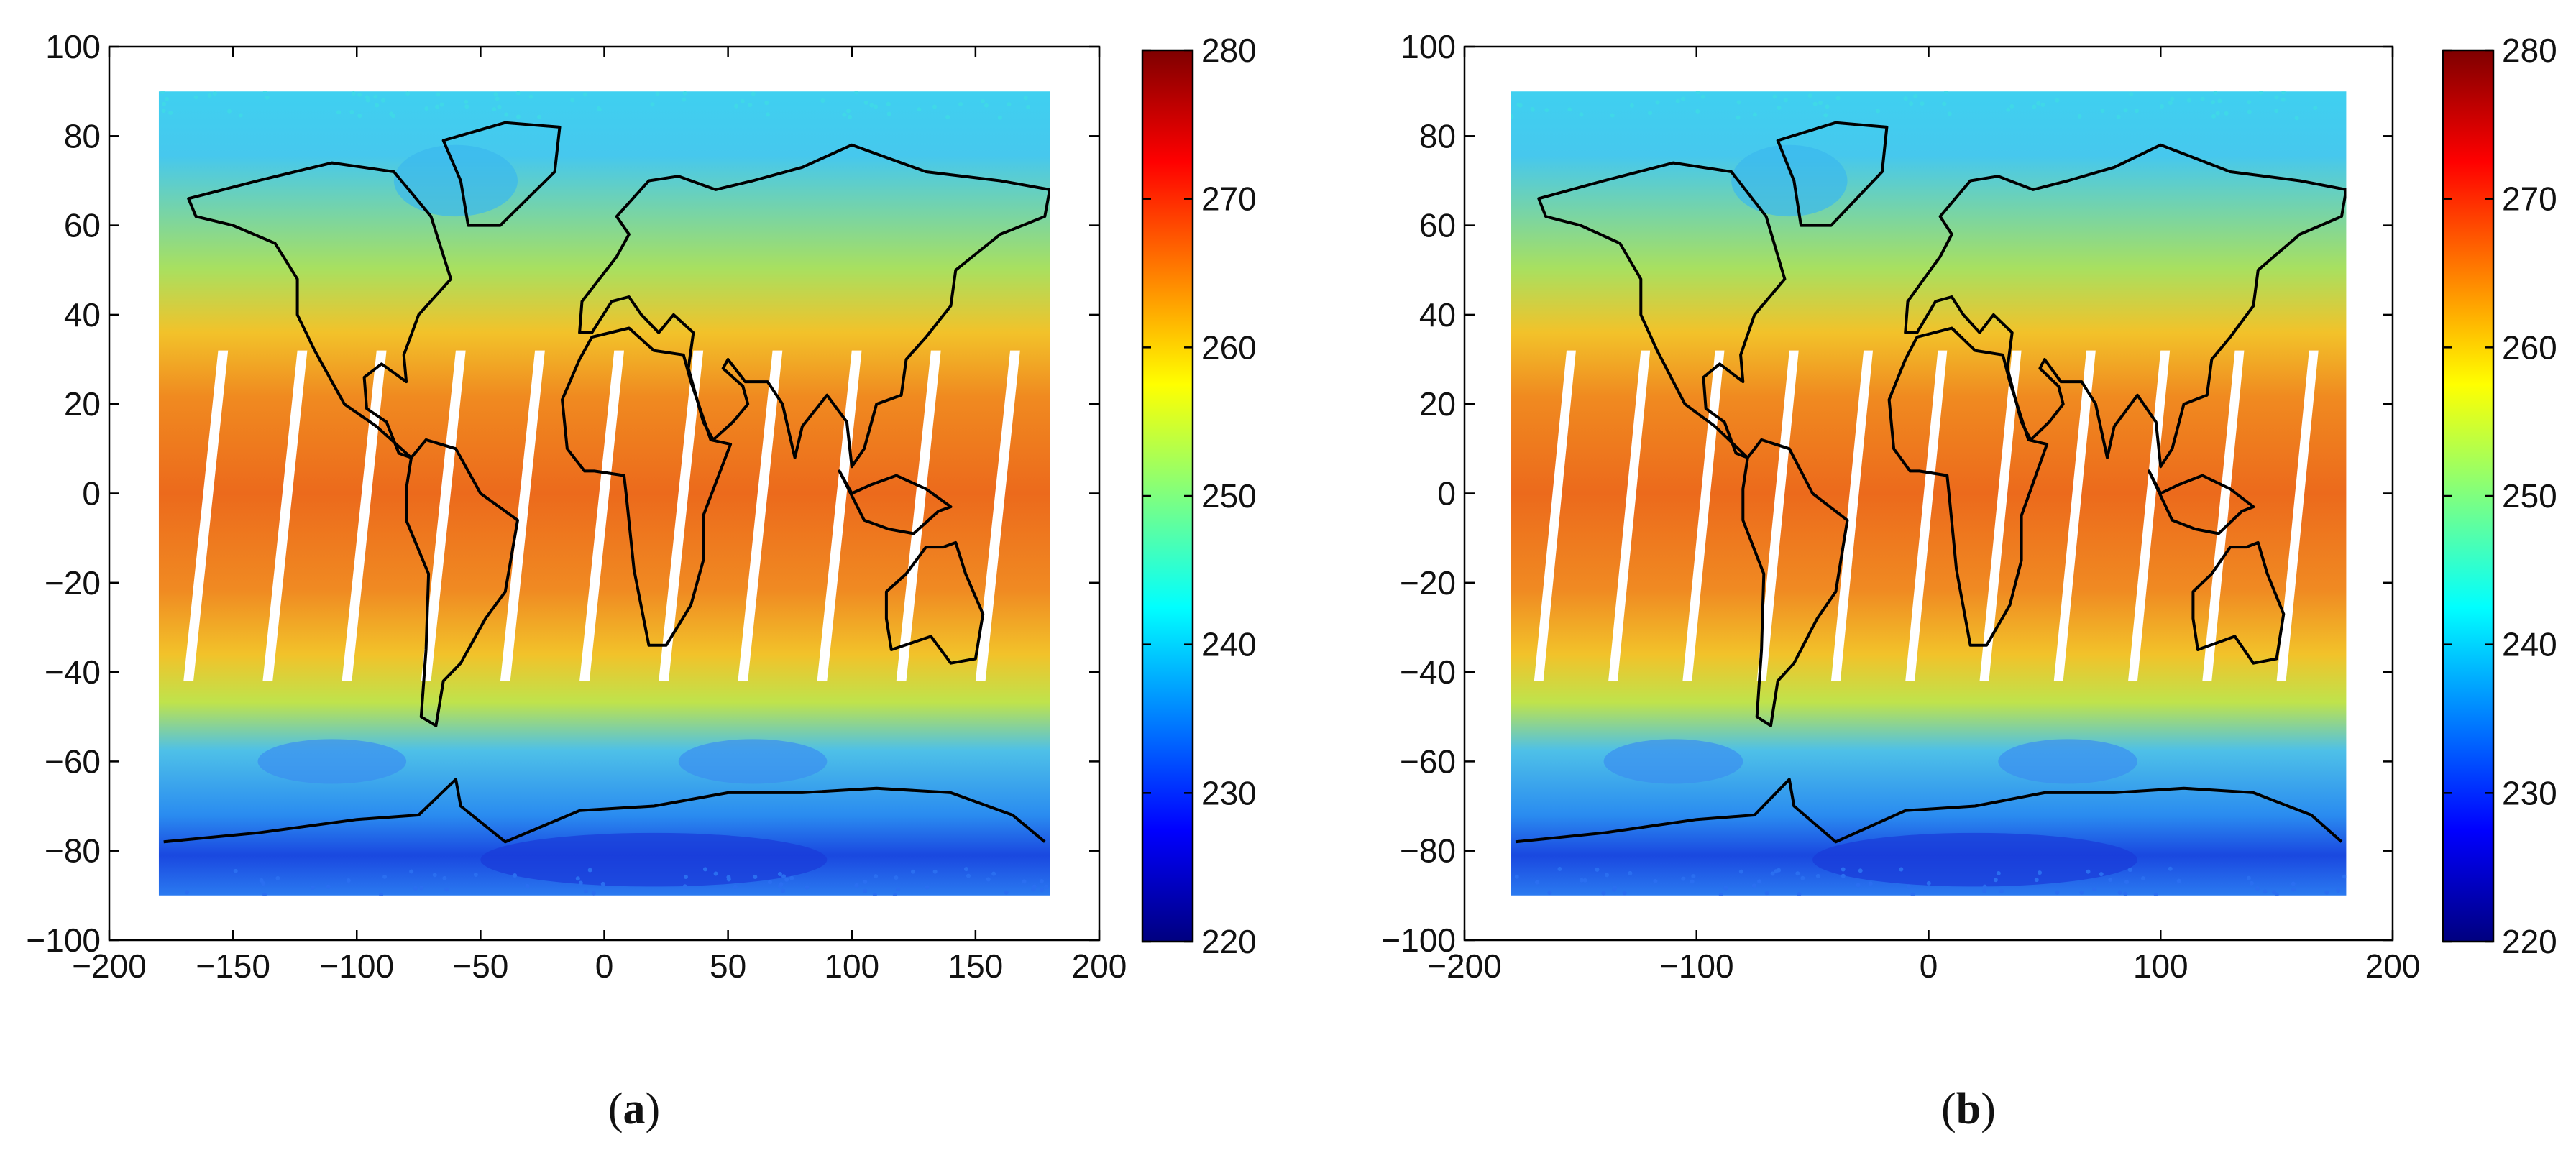 The image size is (2576, 1150). I want to click on y-tick-label: 0, so click(1446, 493).